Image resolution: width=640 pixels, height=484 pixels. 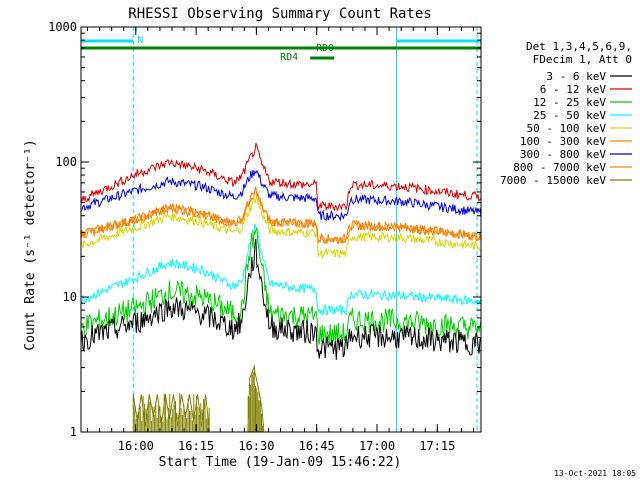 I want to click on legend-item-label: 800 - 7000 keV, so click(x=559, y=167).